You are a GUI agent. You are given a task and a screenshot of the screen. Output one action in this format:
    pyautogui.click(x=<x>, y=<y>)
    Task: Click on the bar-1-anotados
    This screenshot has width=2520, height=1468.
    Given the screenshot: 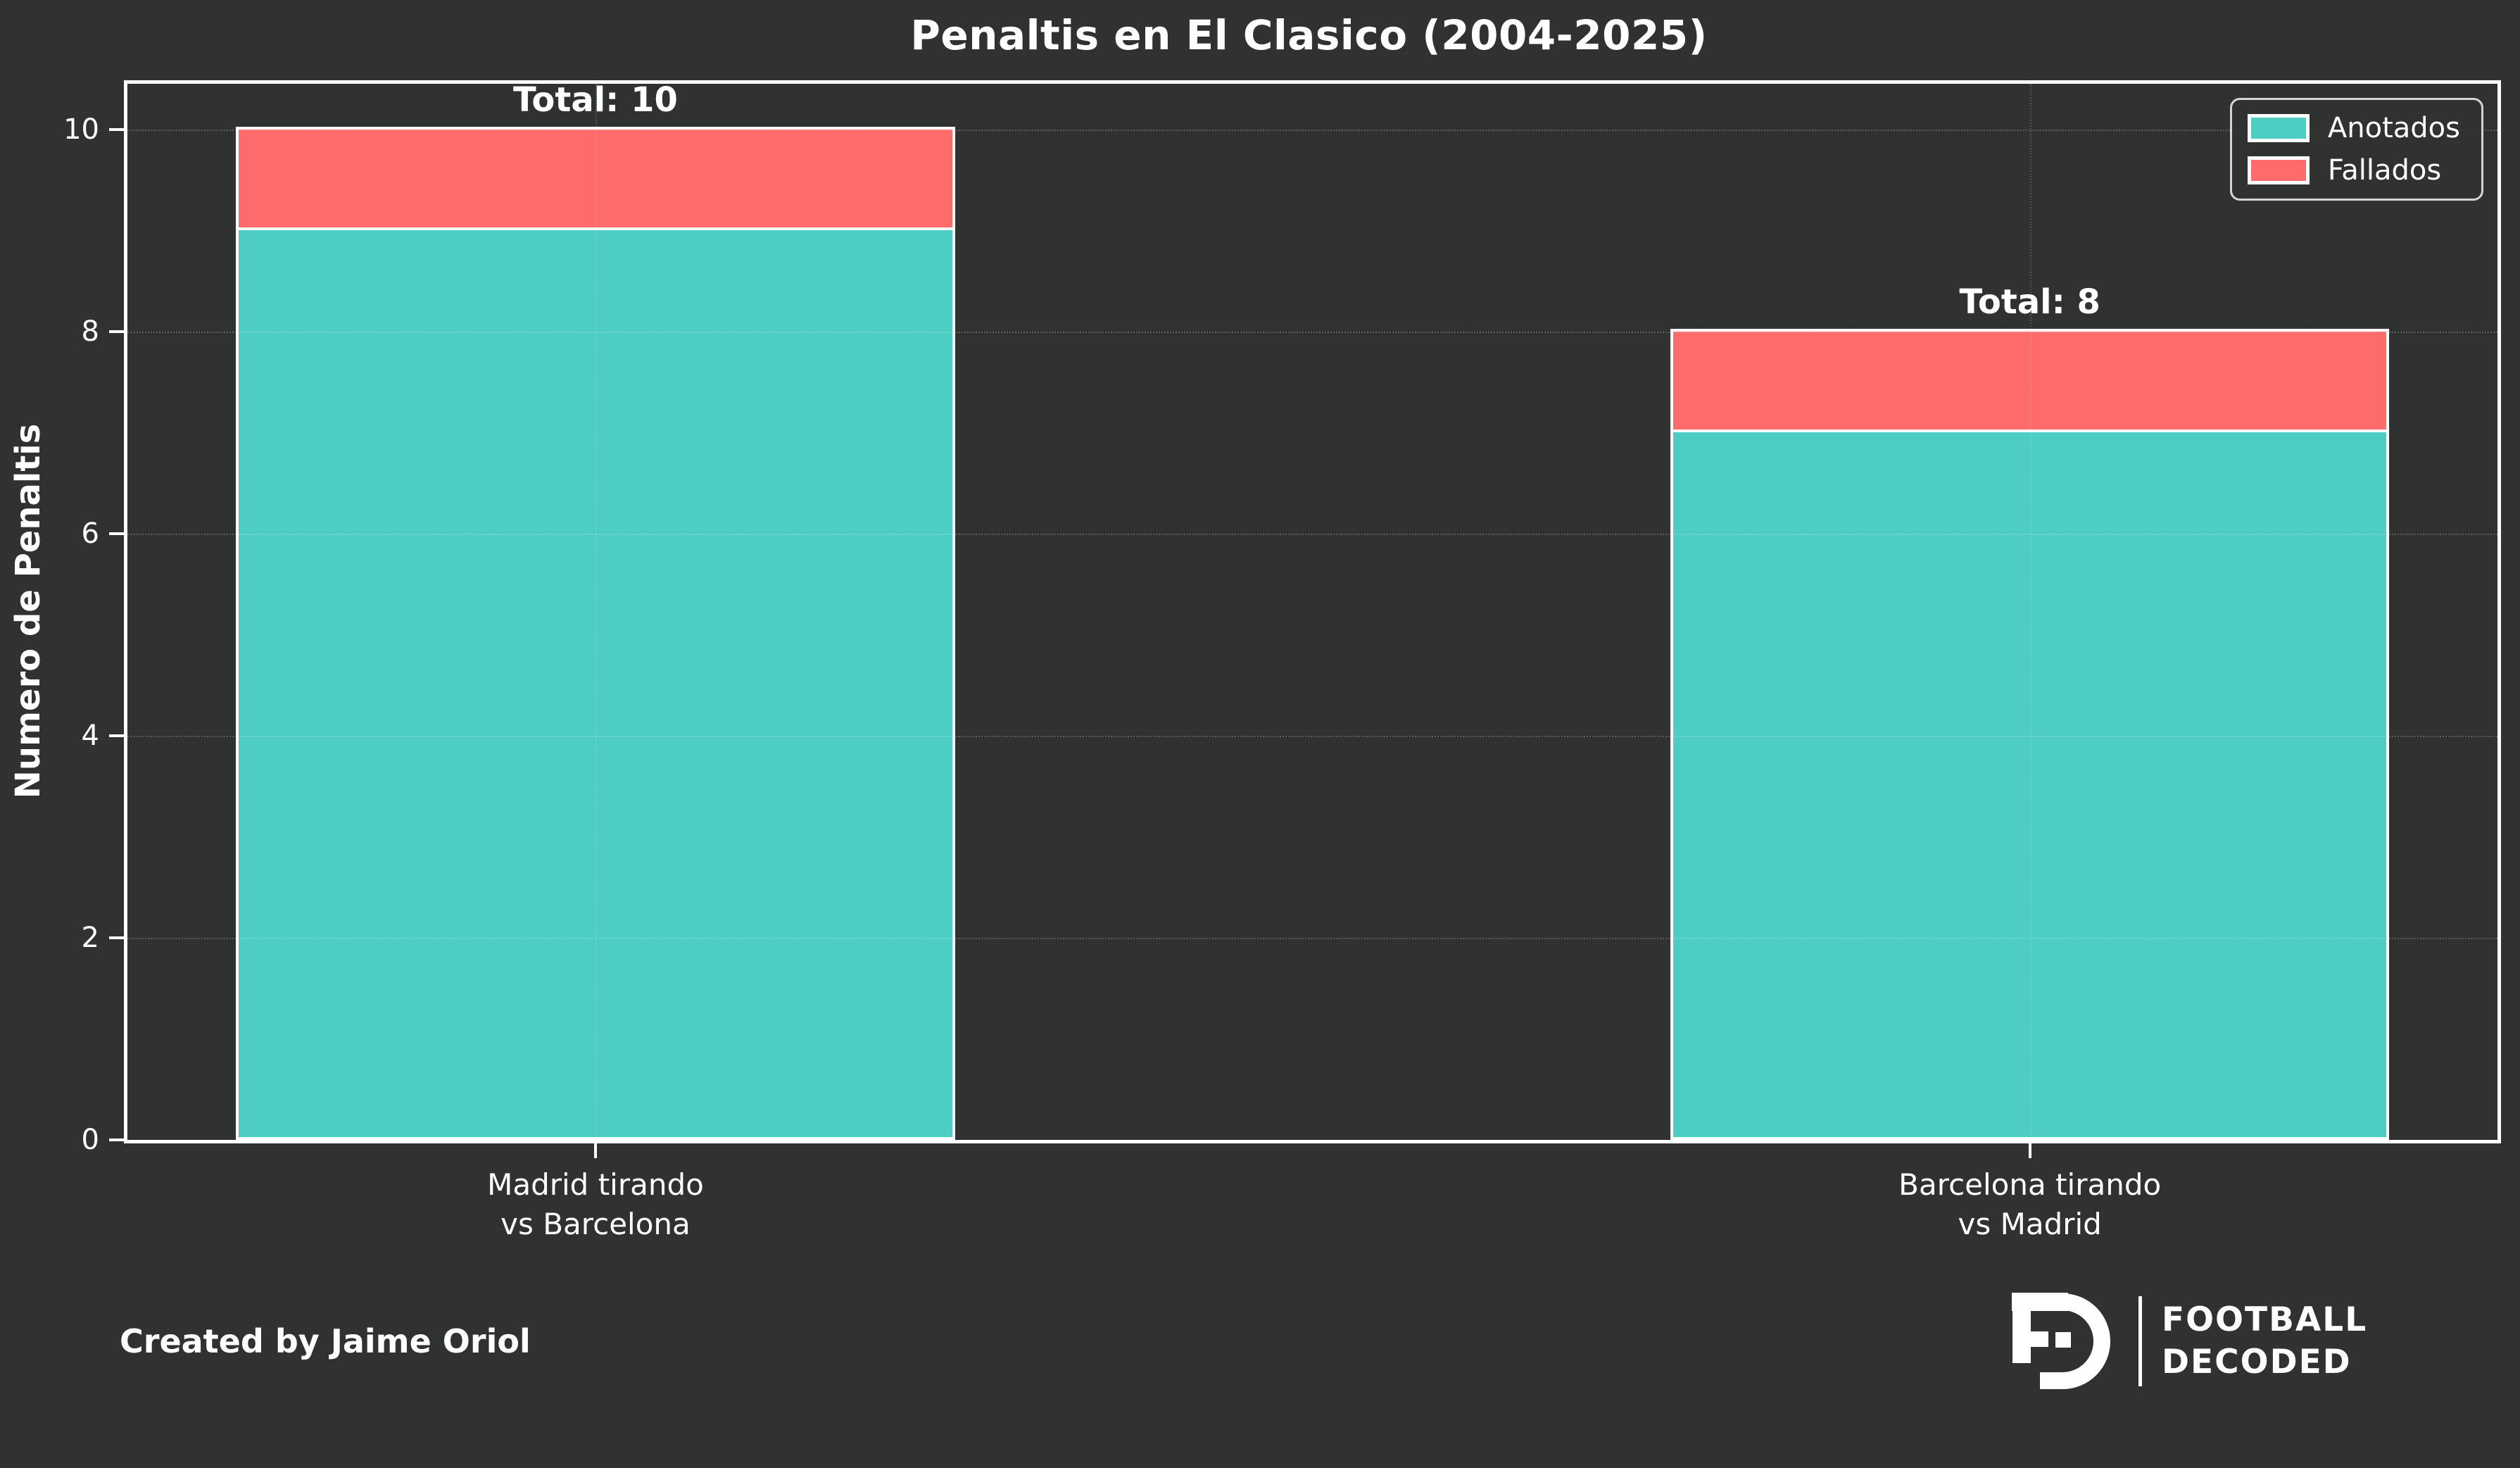 What is the action you would take?
    pyautogui.click(x=2030, y=784)
    